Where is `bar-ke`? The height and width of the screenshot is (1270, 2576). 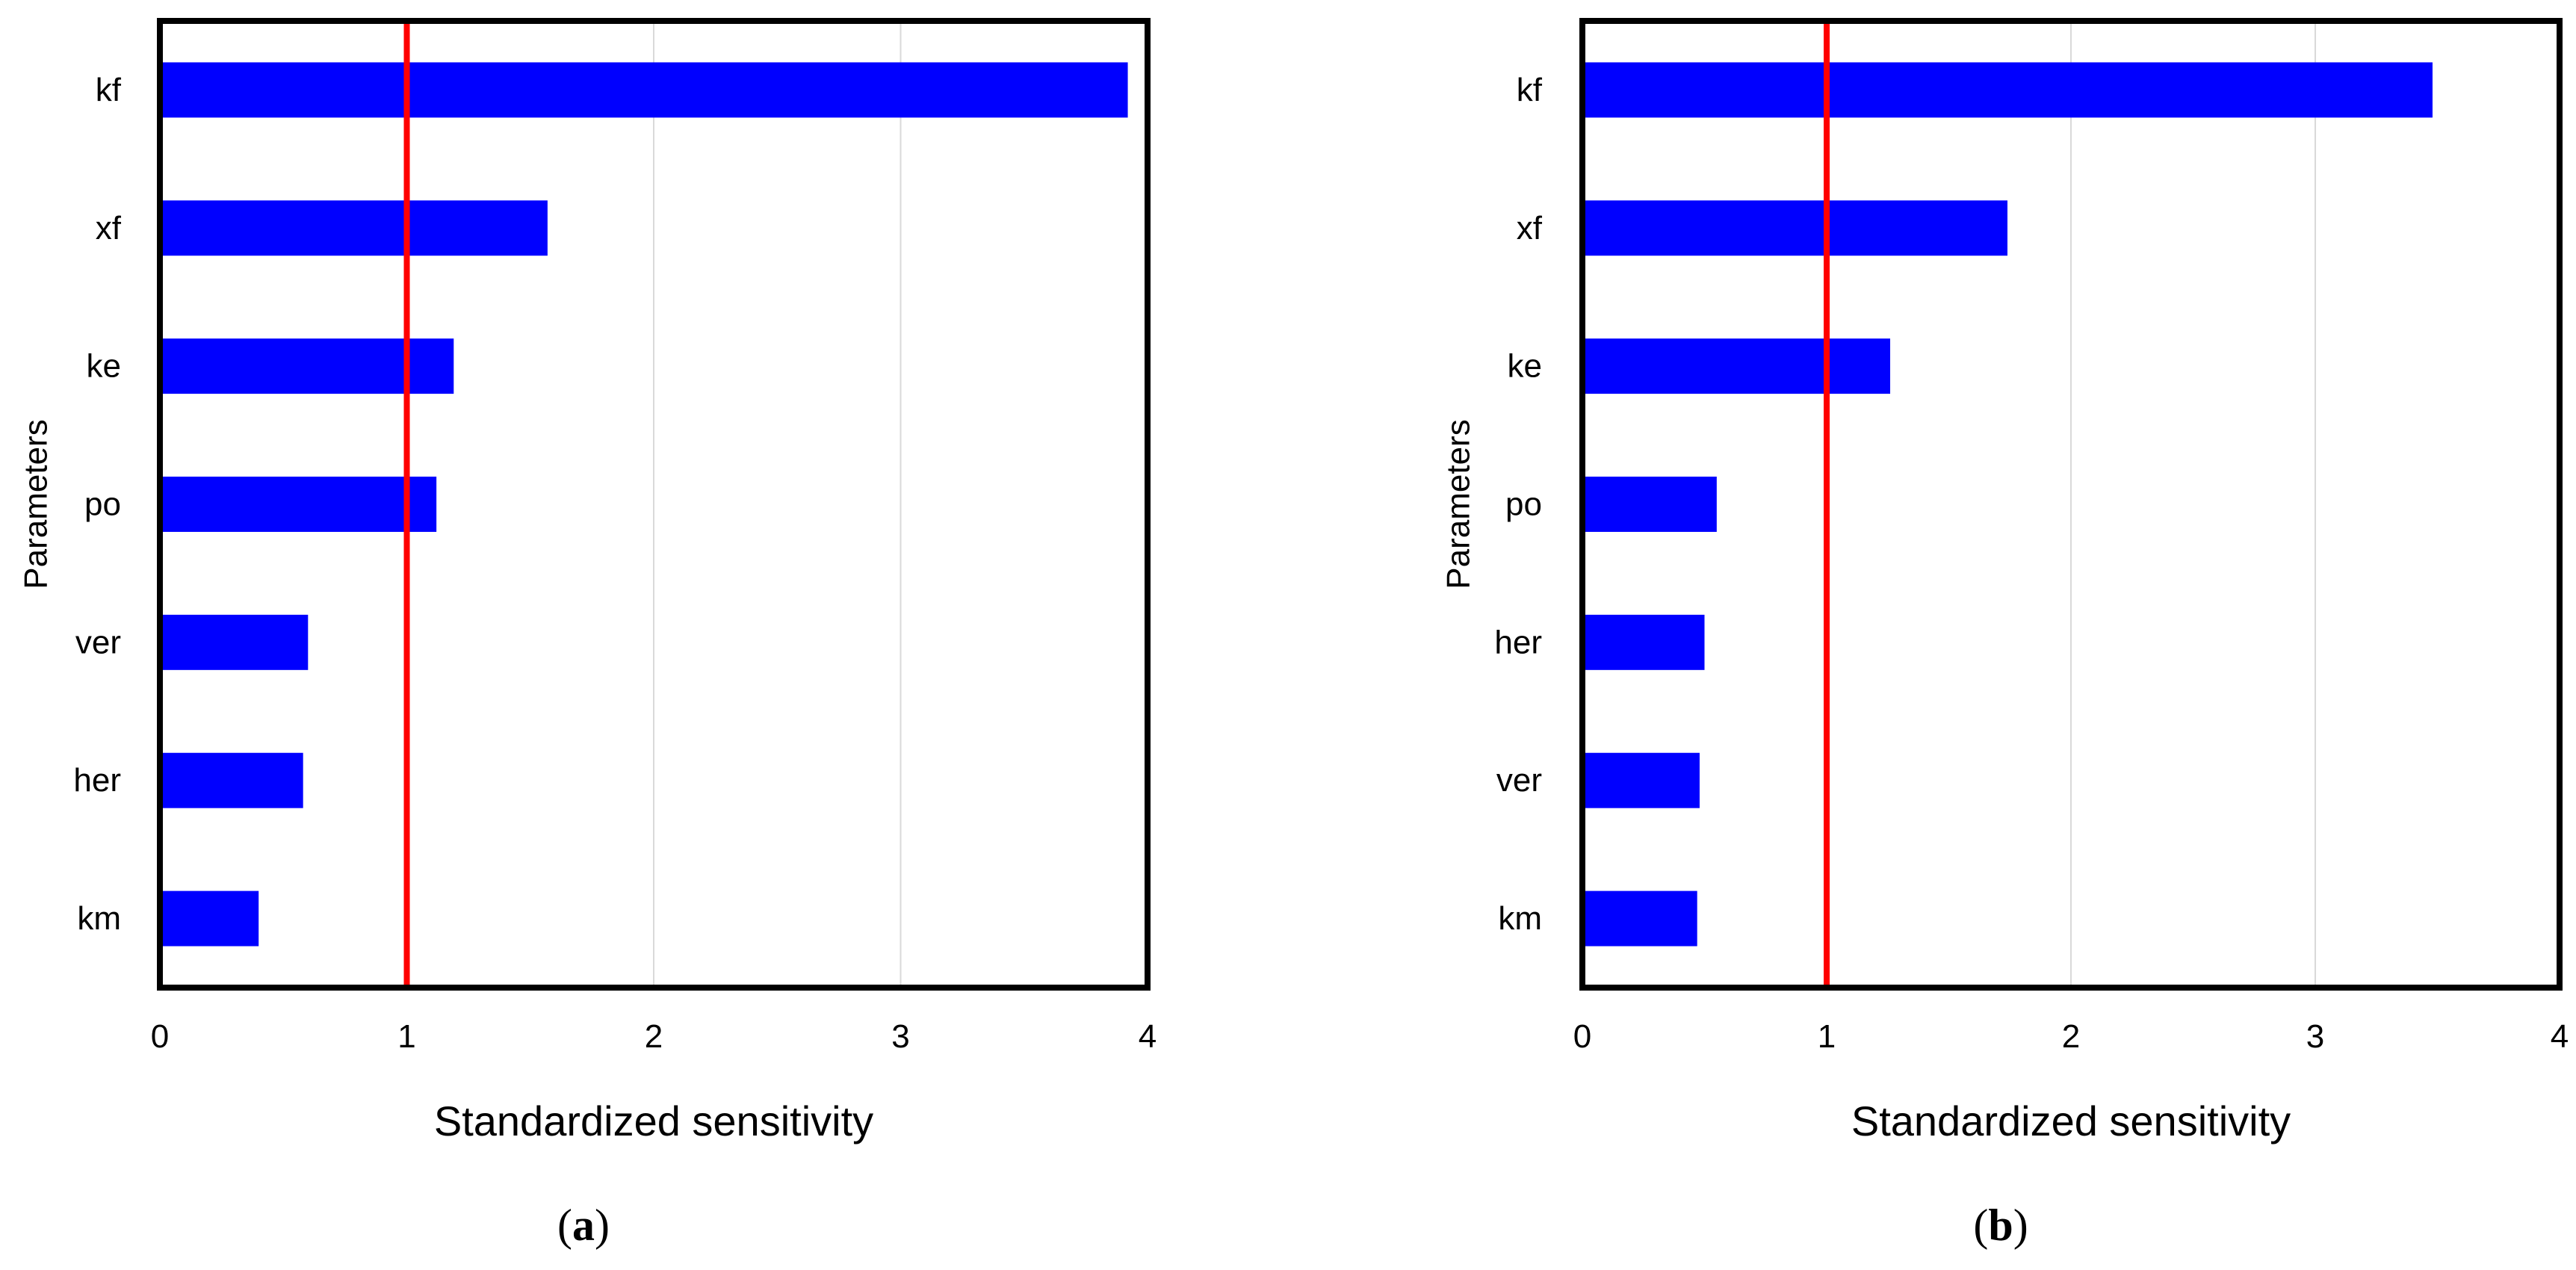 bar-ke is located at coordinates (1736, 366).